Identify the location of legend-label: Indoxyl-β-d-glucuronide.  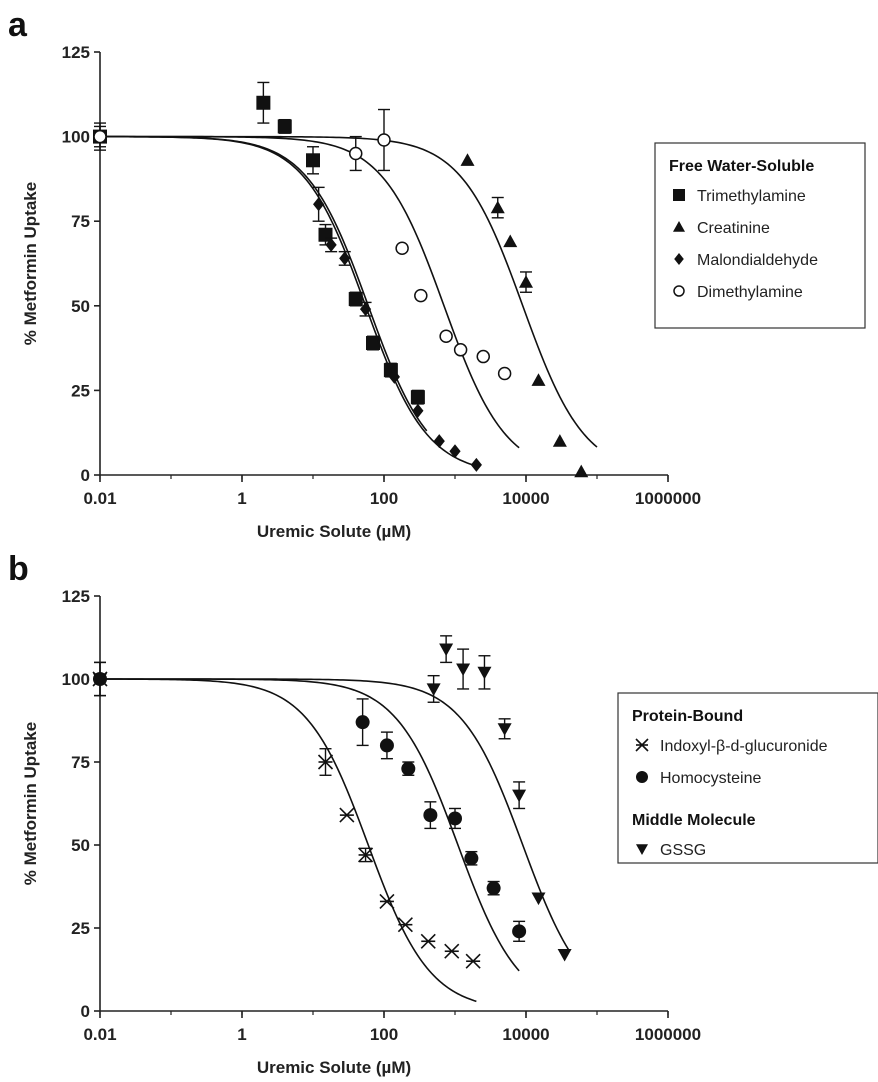
(744, 746).